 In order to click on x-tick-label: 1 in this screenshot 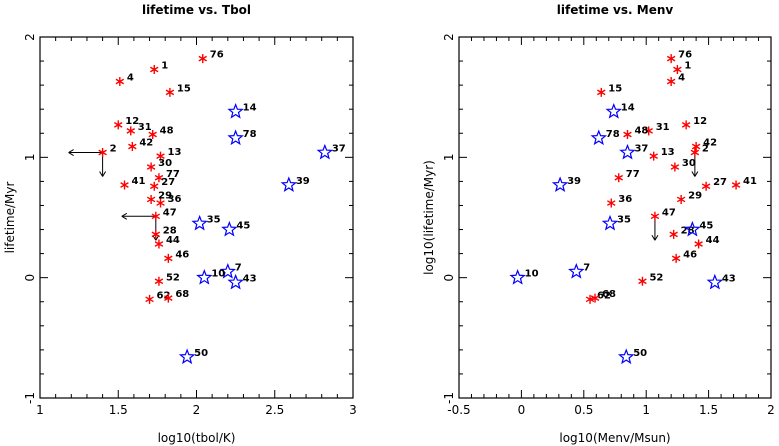, I will do `click(646, 410)`.